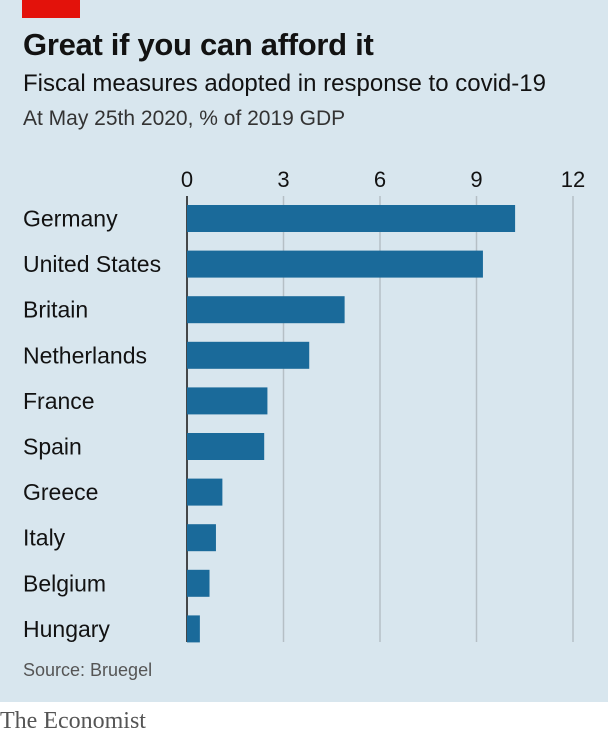  What do you see at coordinates (51, 9) in the screenshot?
I see `brand-red-tag` at bounding box center [51, 9].